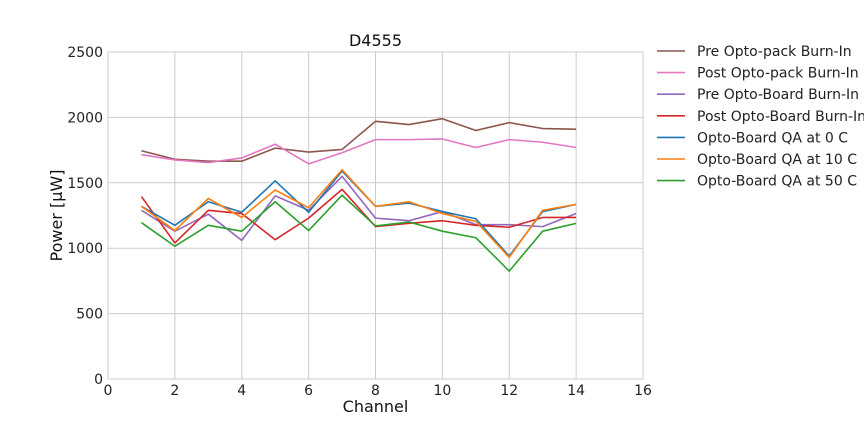 The image size is (864, 432). What do you see at coordinates (98, 380) in the screenshot?
I see `y-tick-label: 0` at bounding box center [98, 380].